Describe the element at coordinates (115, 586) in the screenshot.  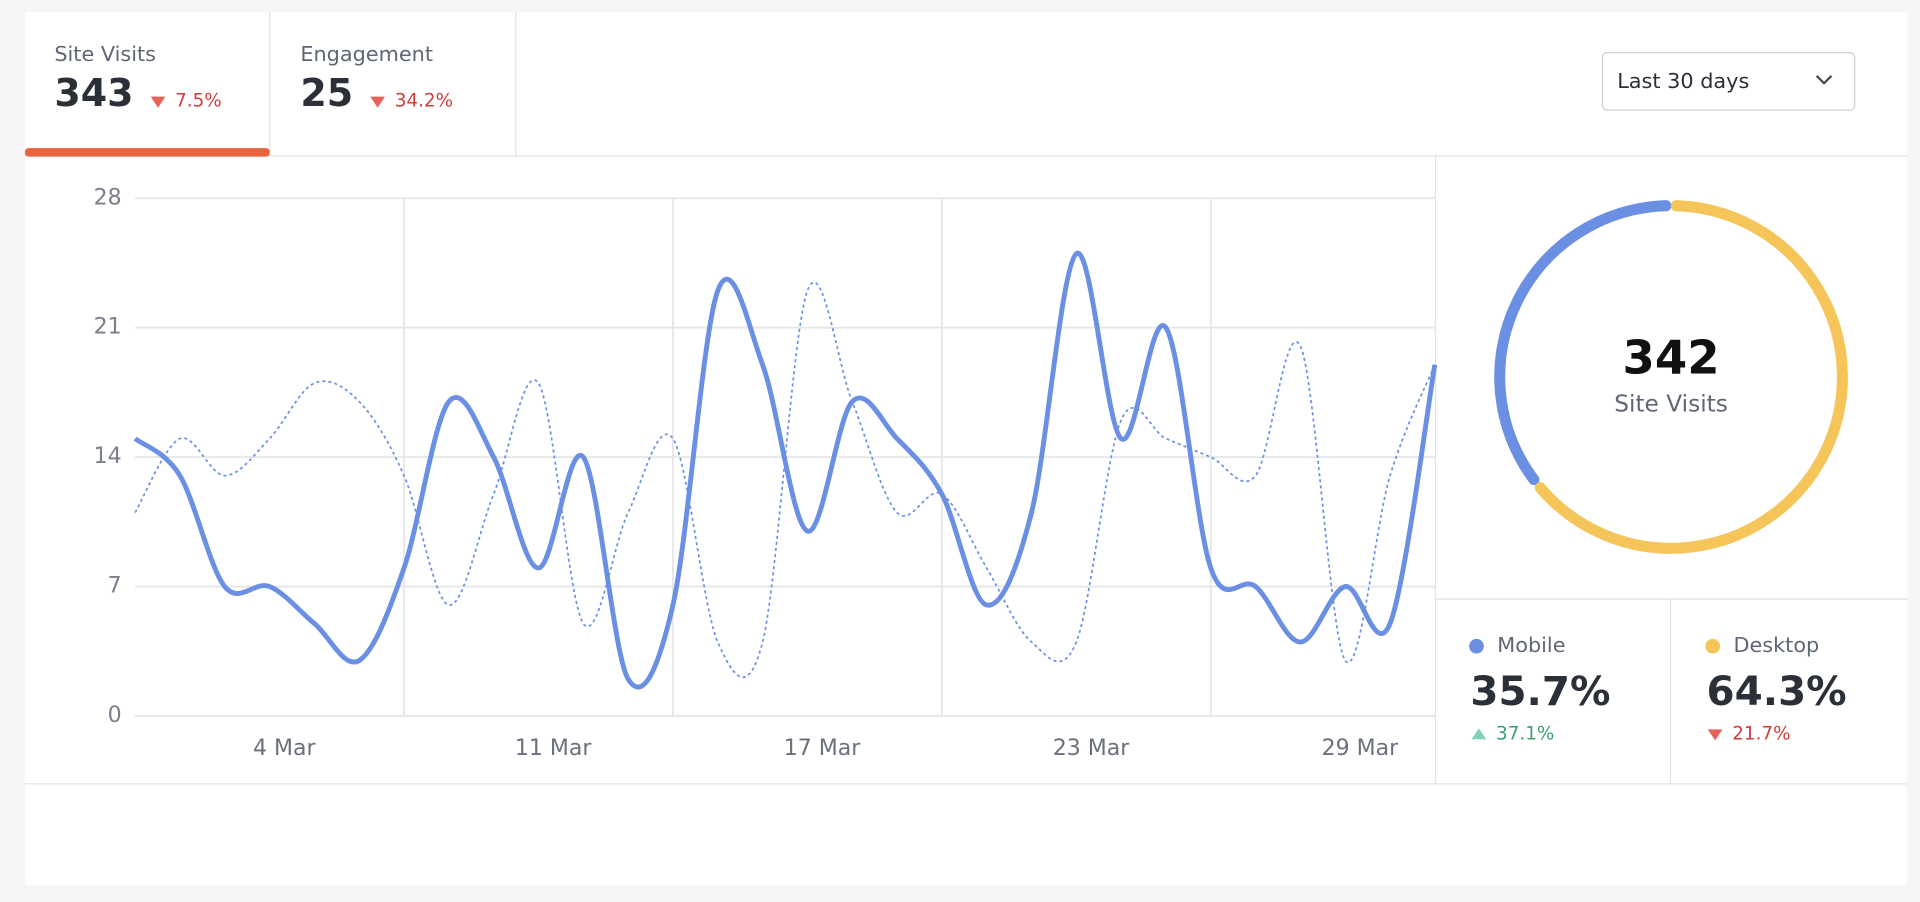
I see `y-tick-label: 7` at that location.